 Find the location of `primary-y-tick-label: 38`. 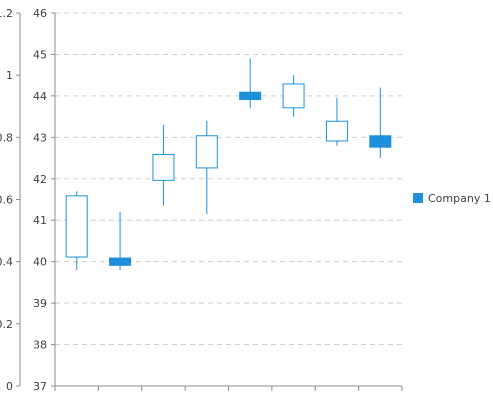

primary-y-tick-label: 38 is located at coordinates (40, 345).